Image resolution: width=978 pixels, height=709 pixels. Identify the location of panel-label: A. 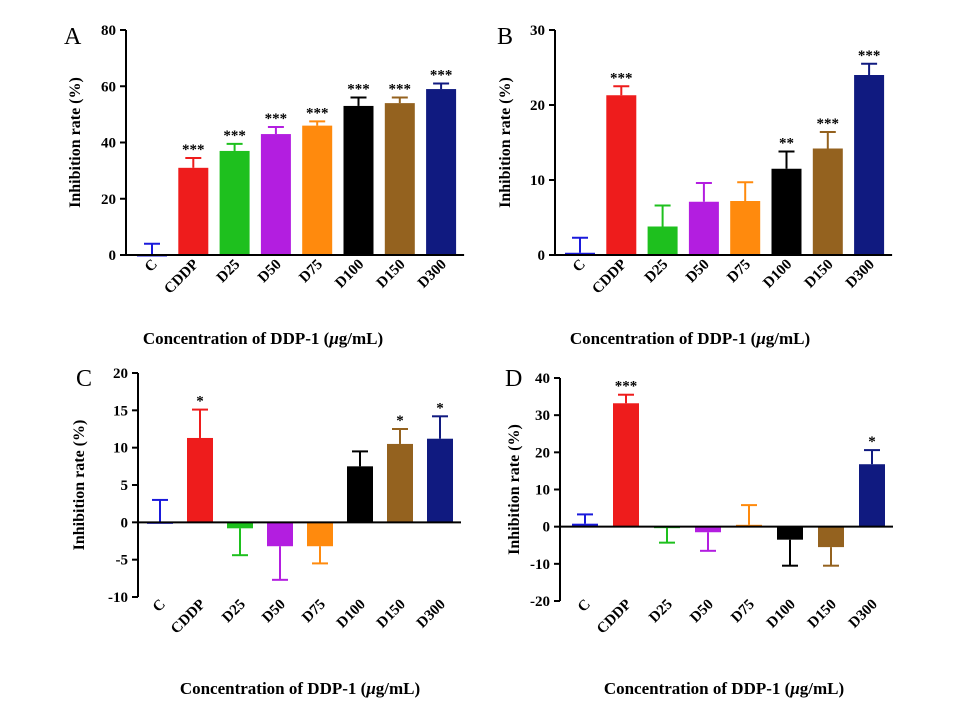
(73, 37).